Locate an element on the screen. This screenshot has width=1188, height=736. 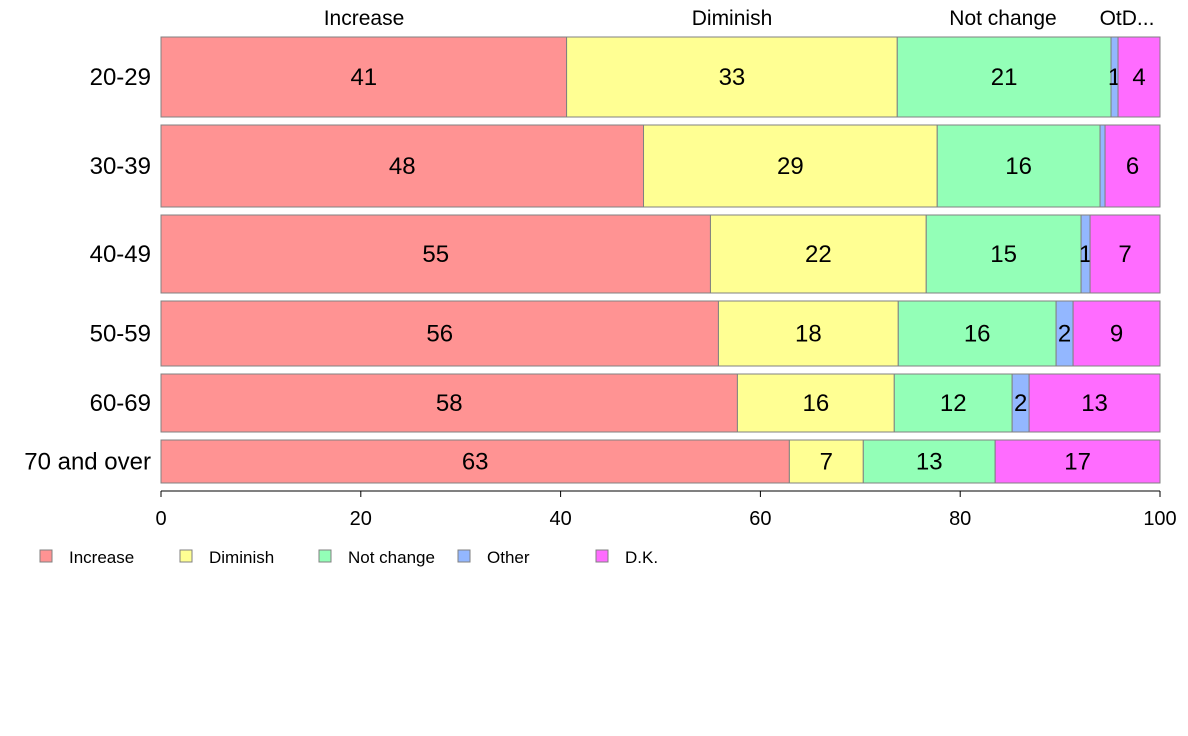
column-header-not-change: Not change is located at coordinates (1002, 18).